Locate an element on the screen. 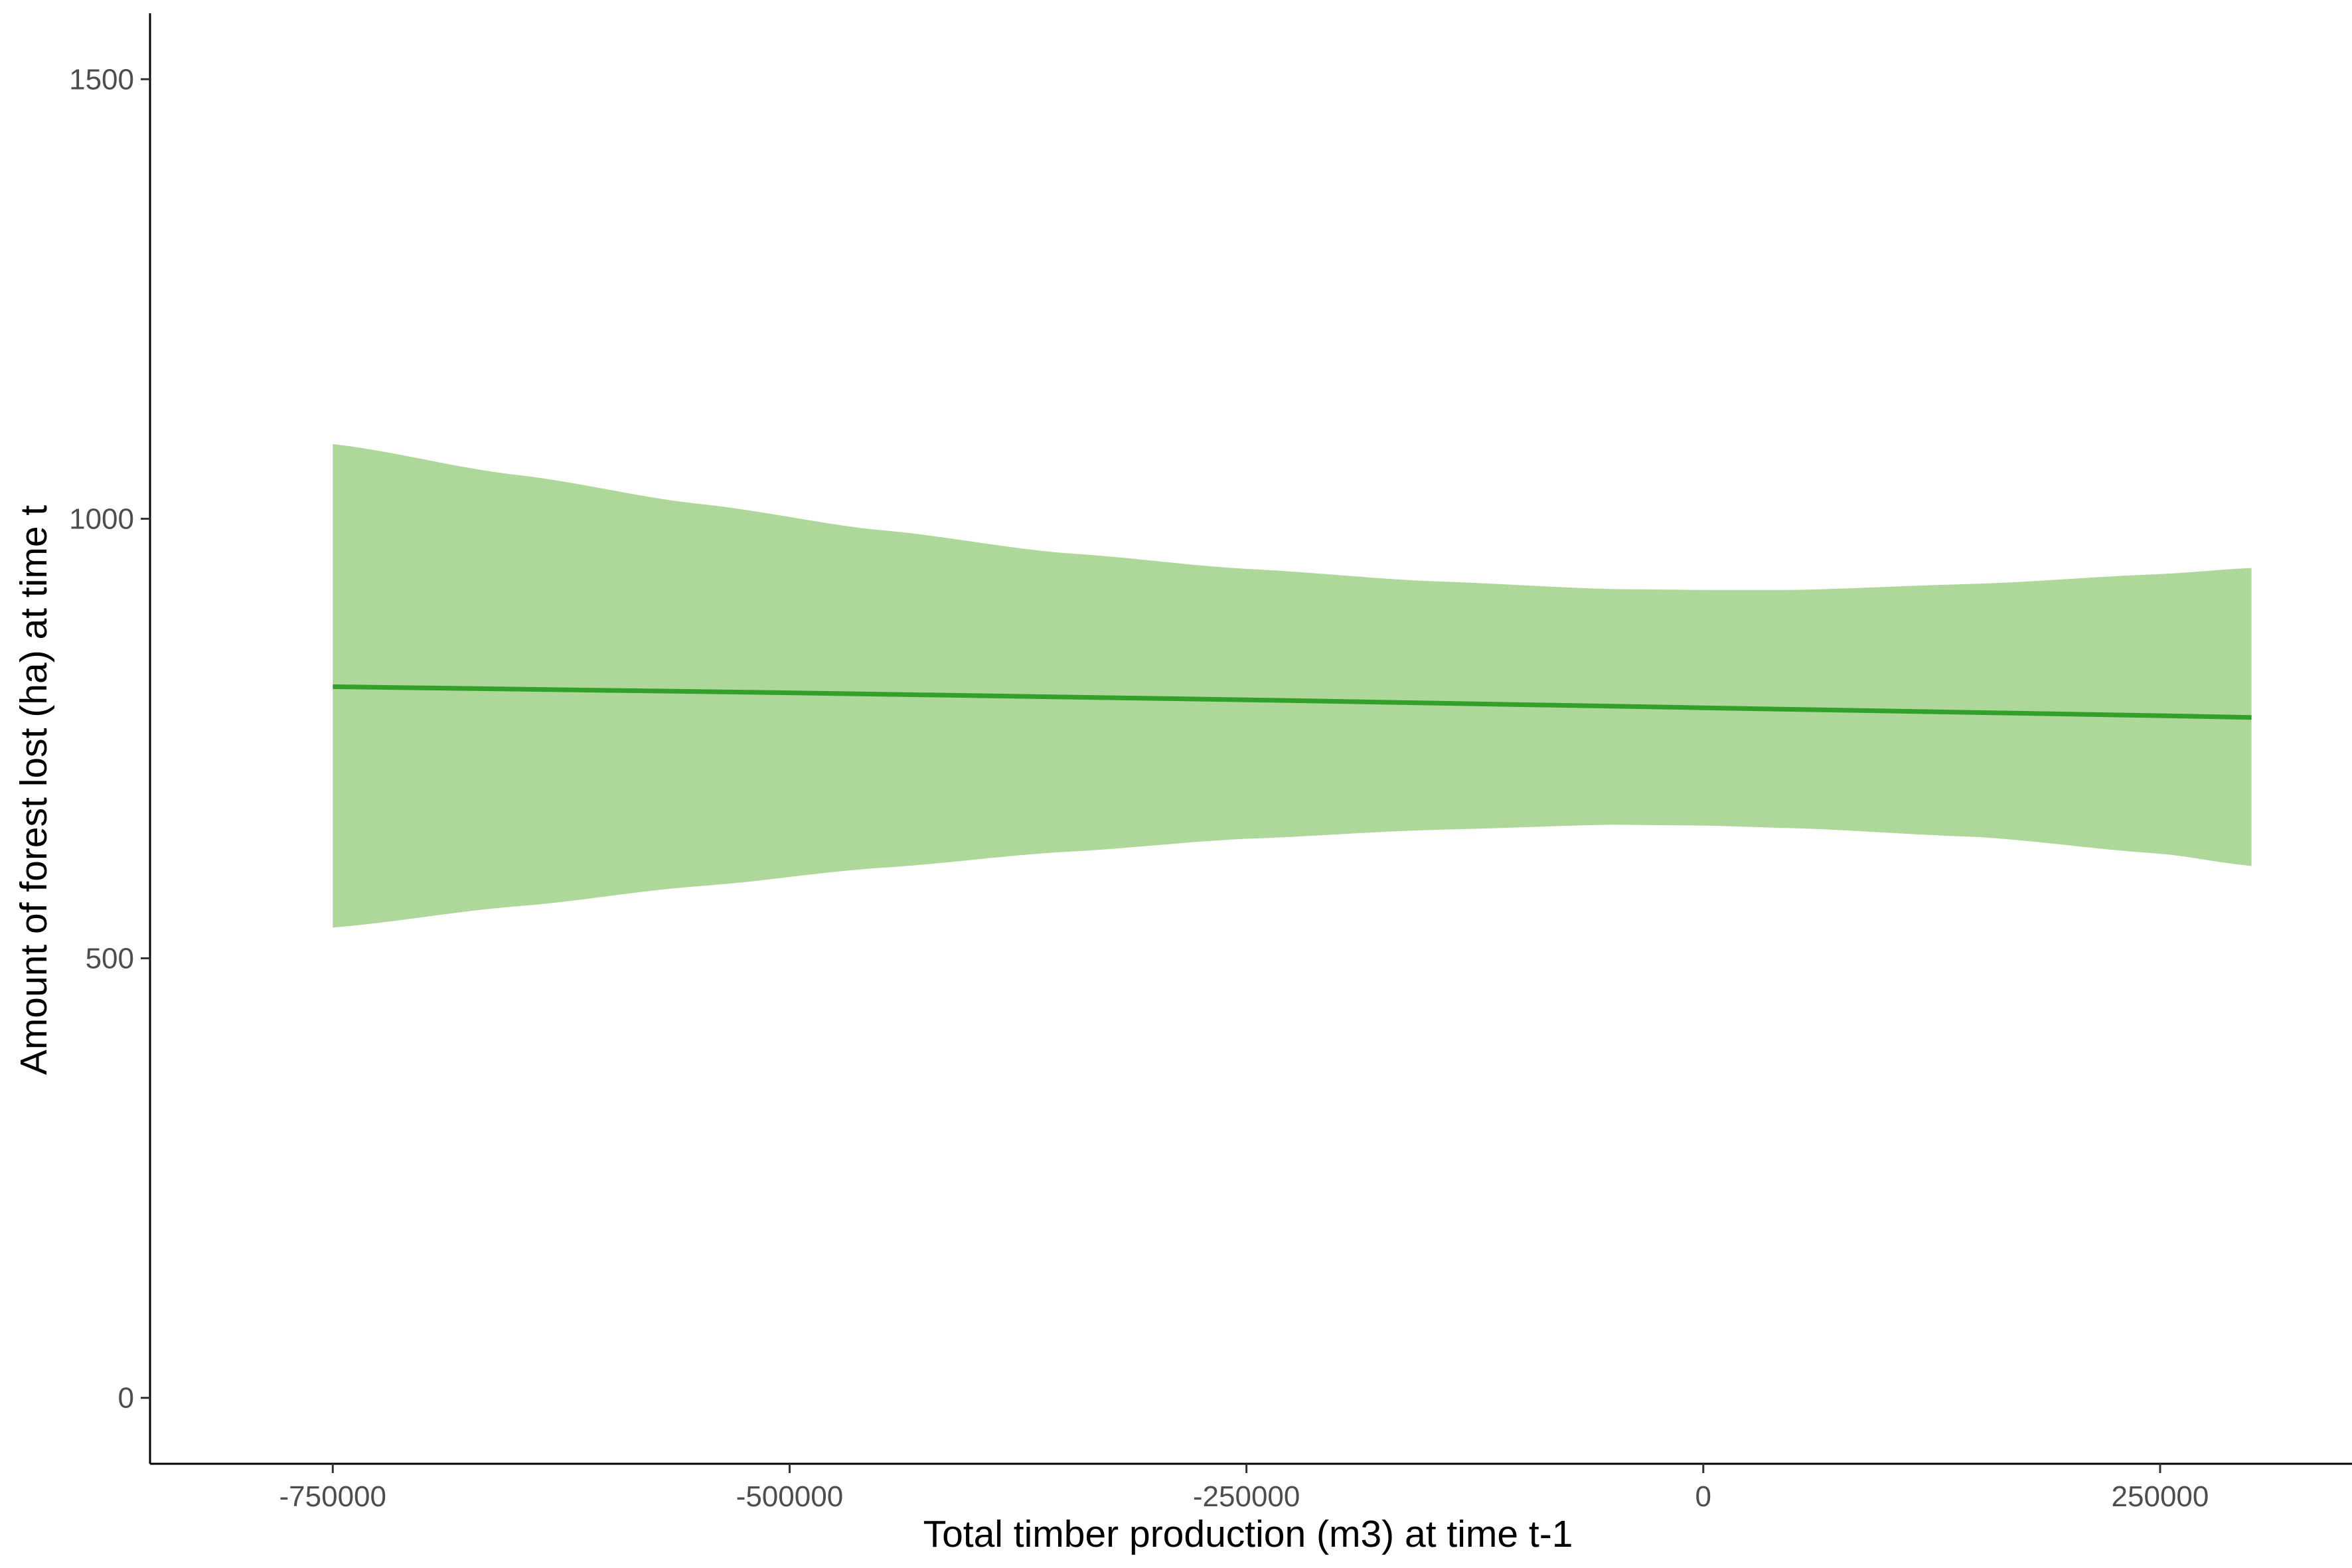  y-tick-label: 1500 is located at coordinates (102, 79).